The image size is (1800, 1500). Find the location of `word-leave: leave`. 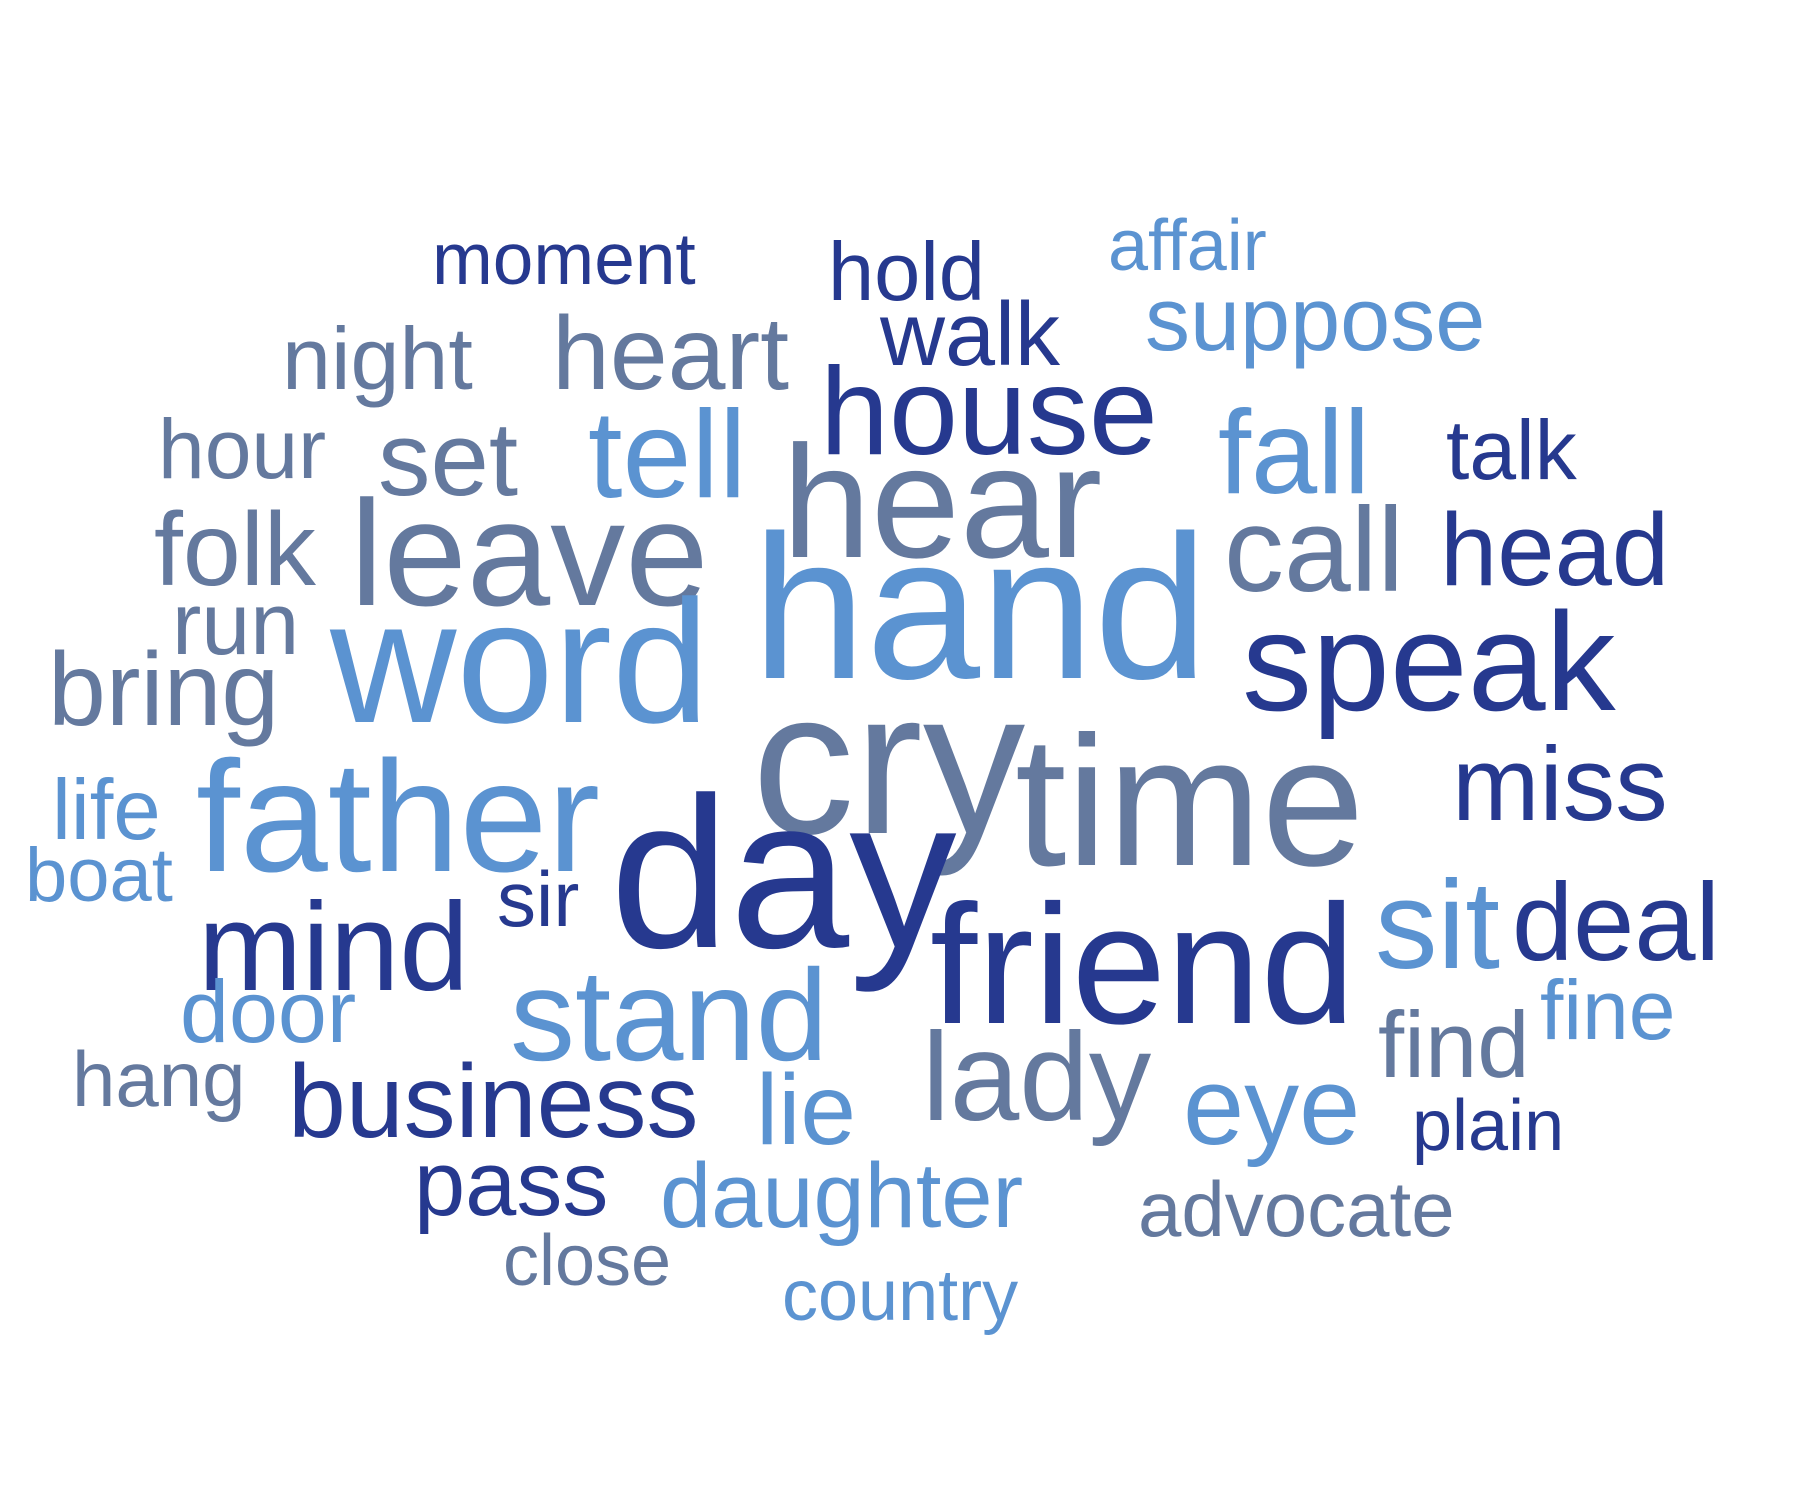

word-leave: leave is located at coordinates (529, 553).